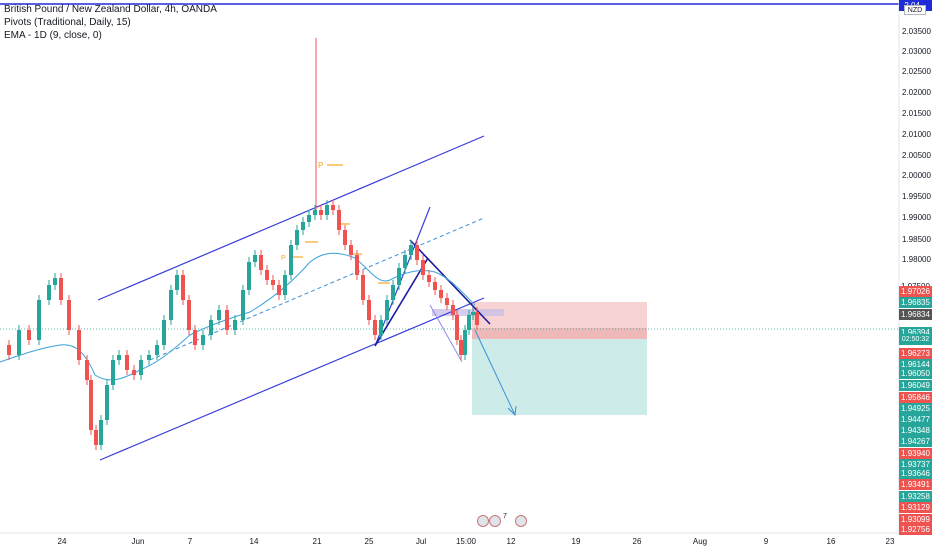 The image size is (932, 550). What do you see at coordinates (915, 339) in the screenshot?
I see `bar-countdown: 02:50:32` at bounding box center [915, 339].